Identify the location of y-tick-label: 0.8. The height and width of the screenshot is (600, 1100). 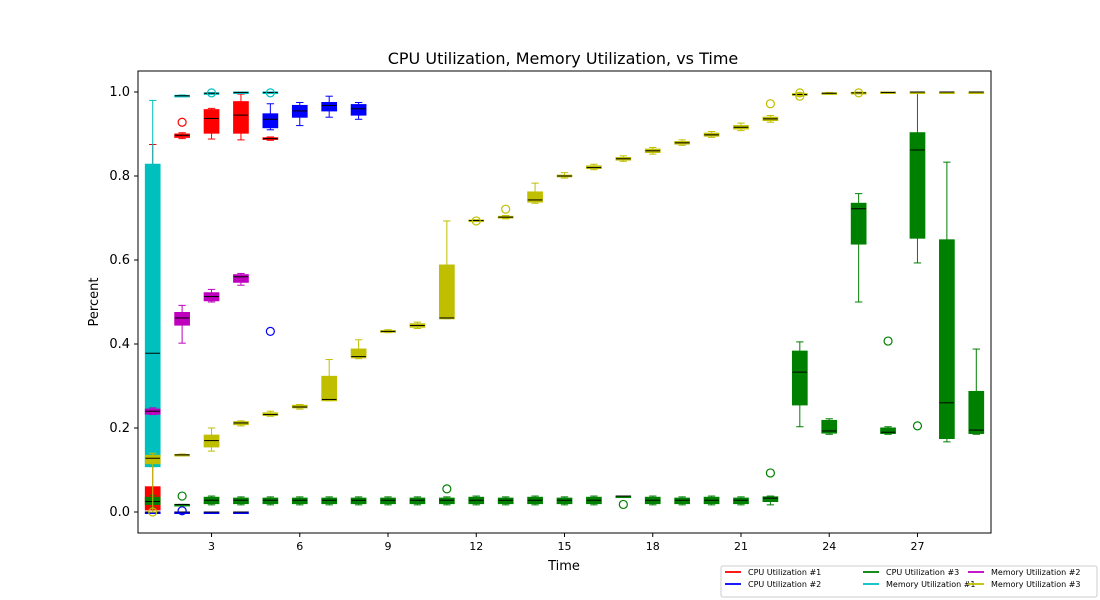
(119, 176).